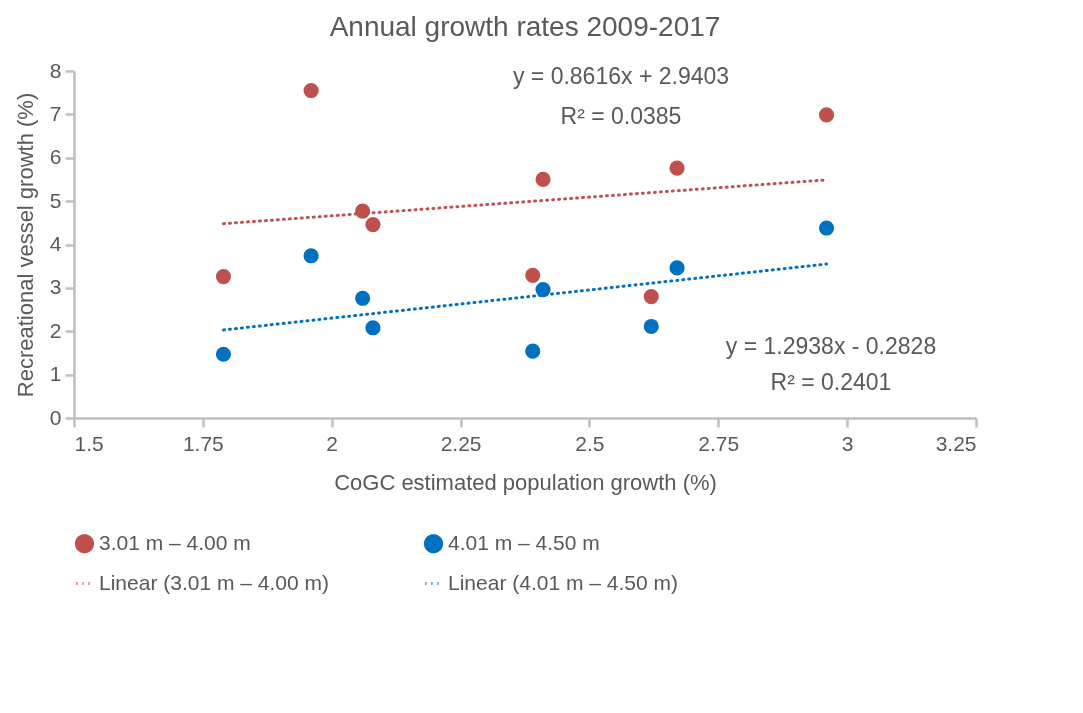 The width and height of the screenshot is (1083, 713). What do you see at coordinates (25, 245) in the screenshot?
I see `y-axis-title: Recreational vessel growth (%)` at bounding box center [25, 245].